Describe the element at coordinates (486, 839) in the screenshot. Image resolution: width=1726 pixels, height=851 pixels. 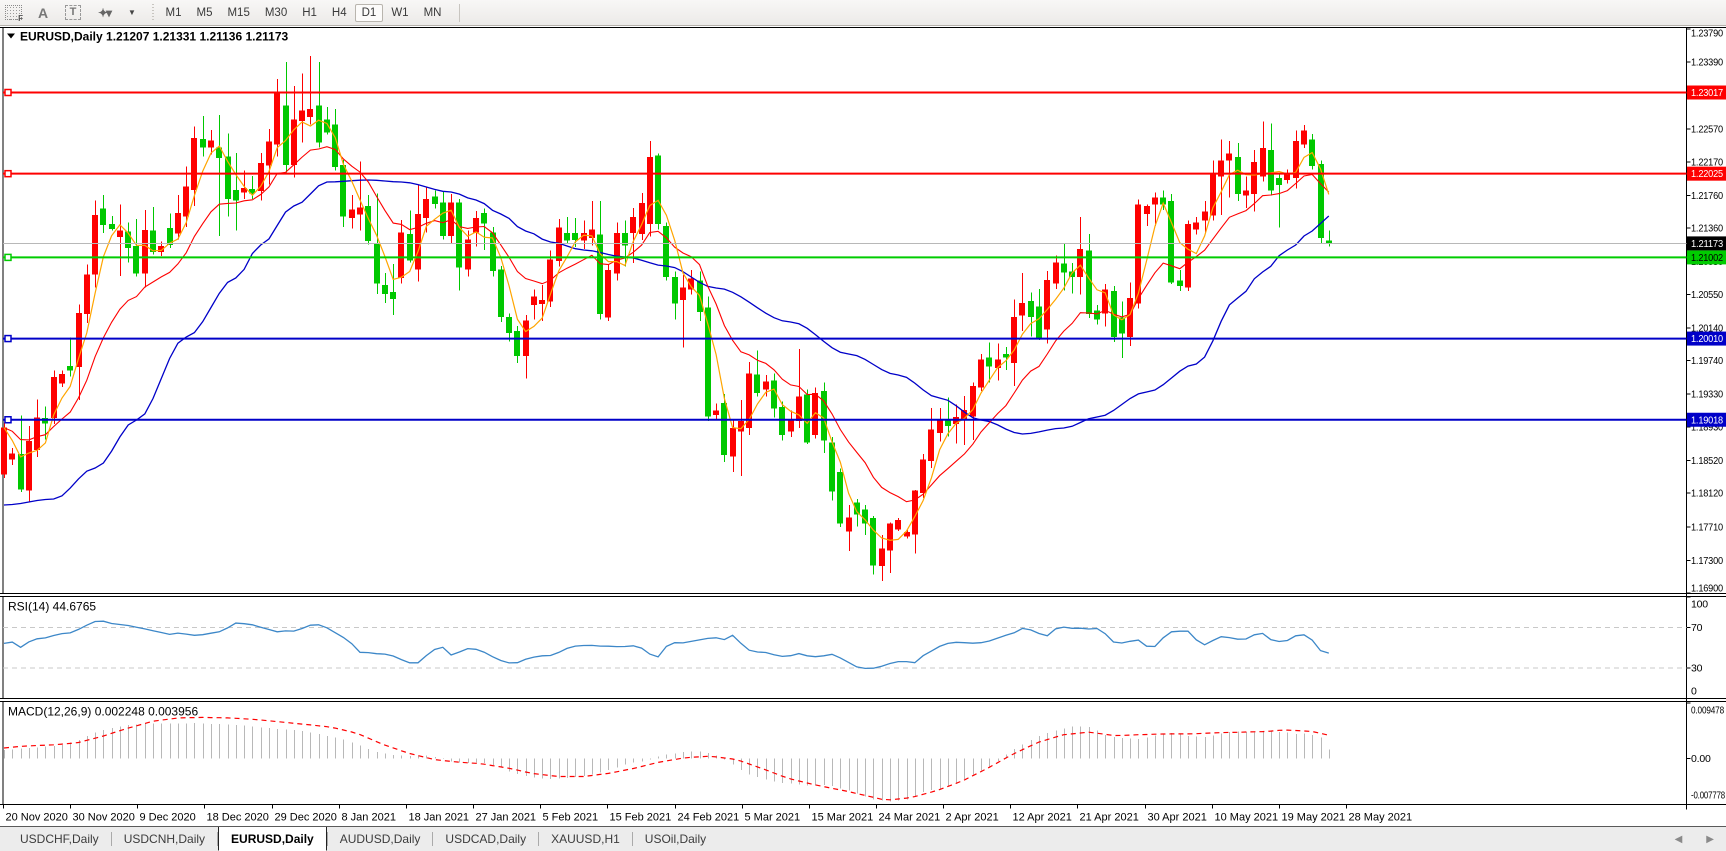
I see `tab-usdcad: USDCAD,Daily` at that location.